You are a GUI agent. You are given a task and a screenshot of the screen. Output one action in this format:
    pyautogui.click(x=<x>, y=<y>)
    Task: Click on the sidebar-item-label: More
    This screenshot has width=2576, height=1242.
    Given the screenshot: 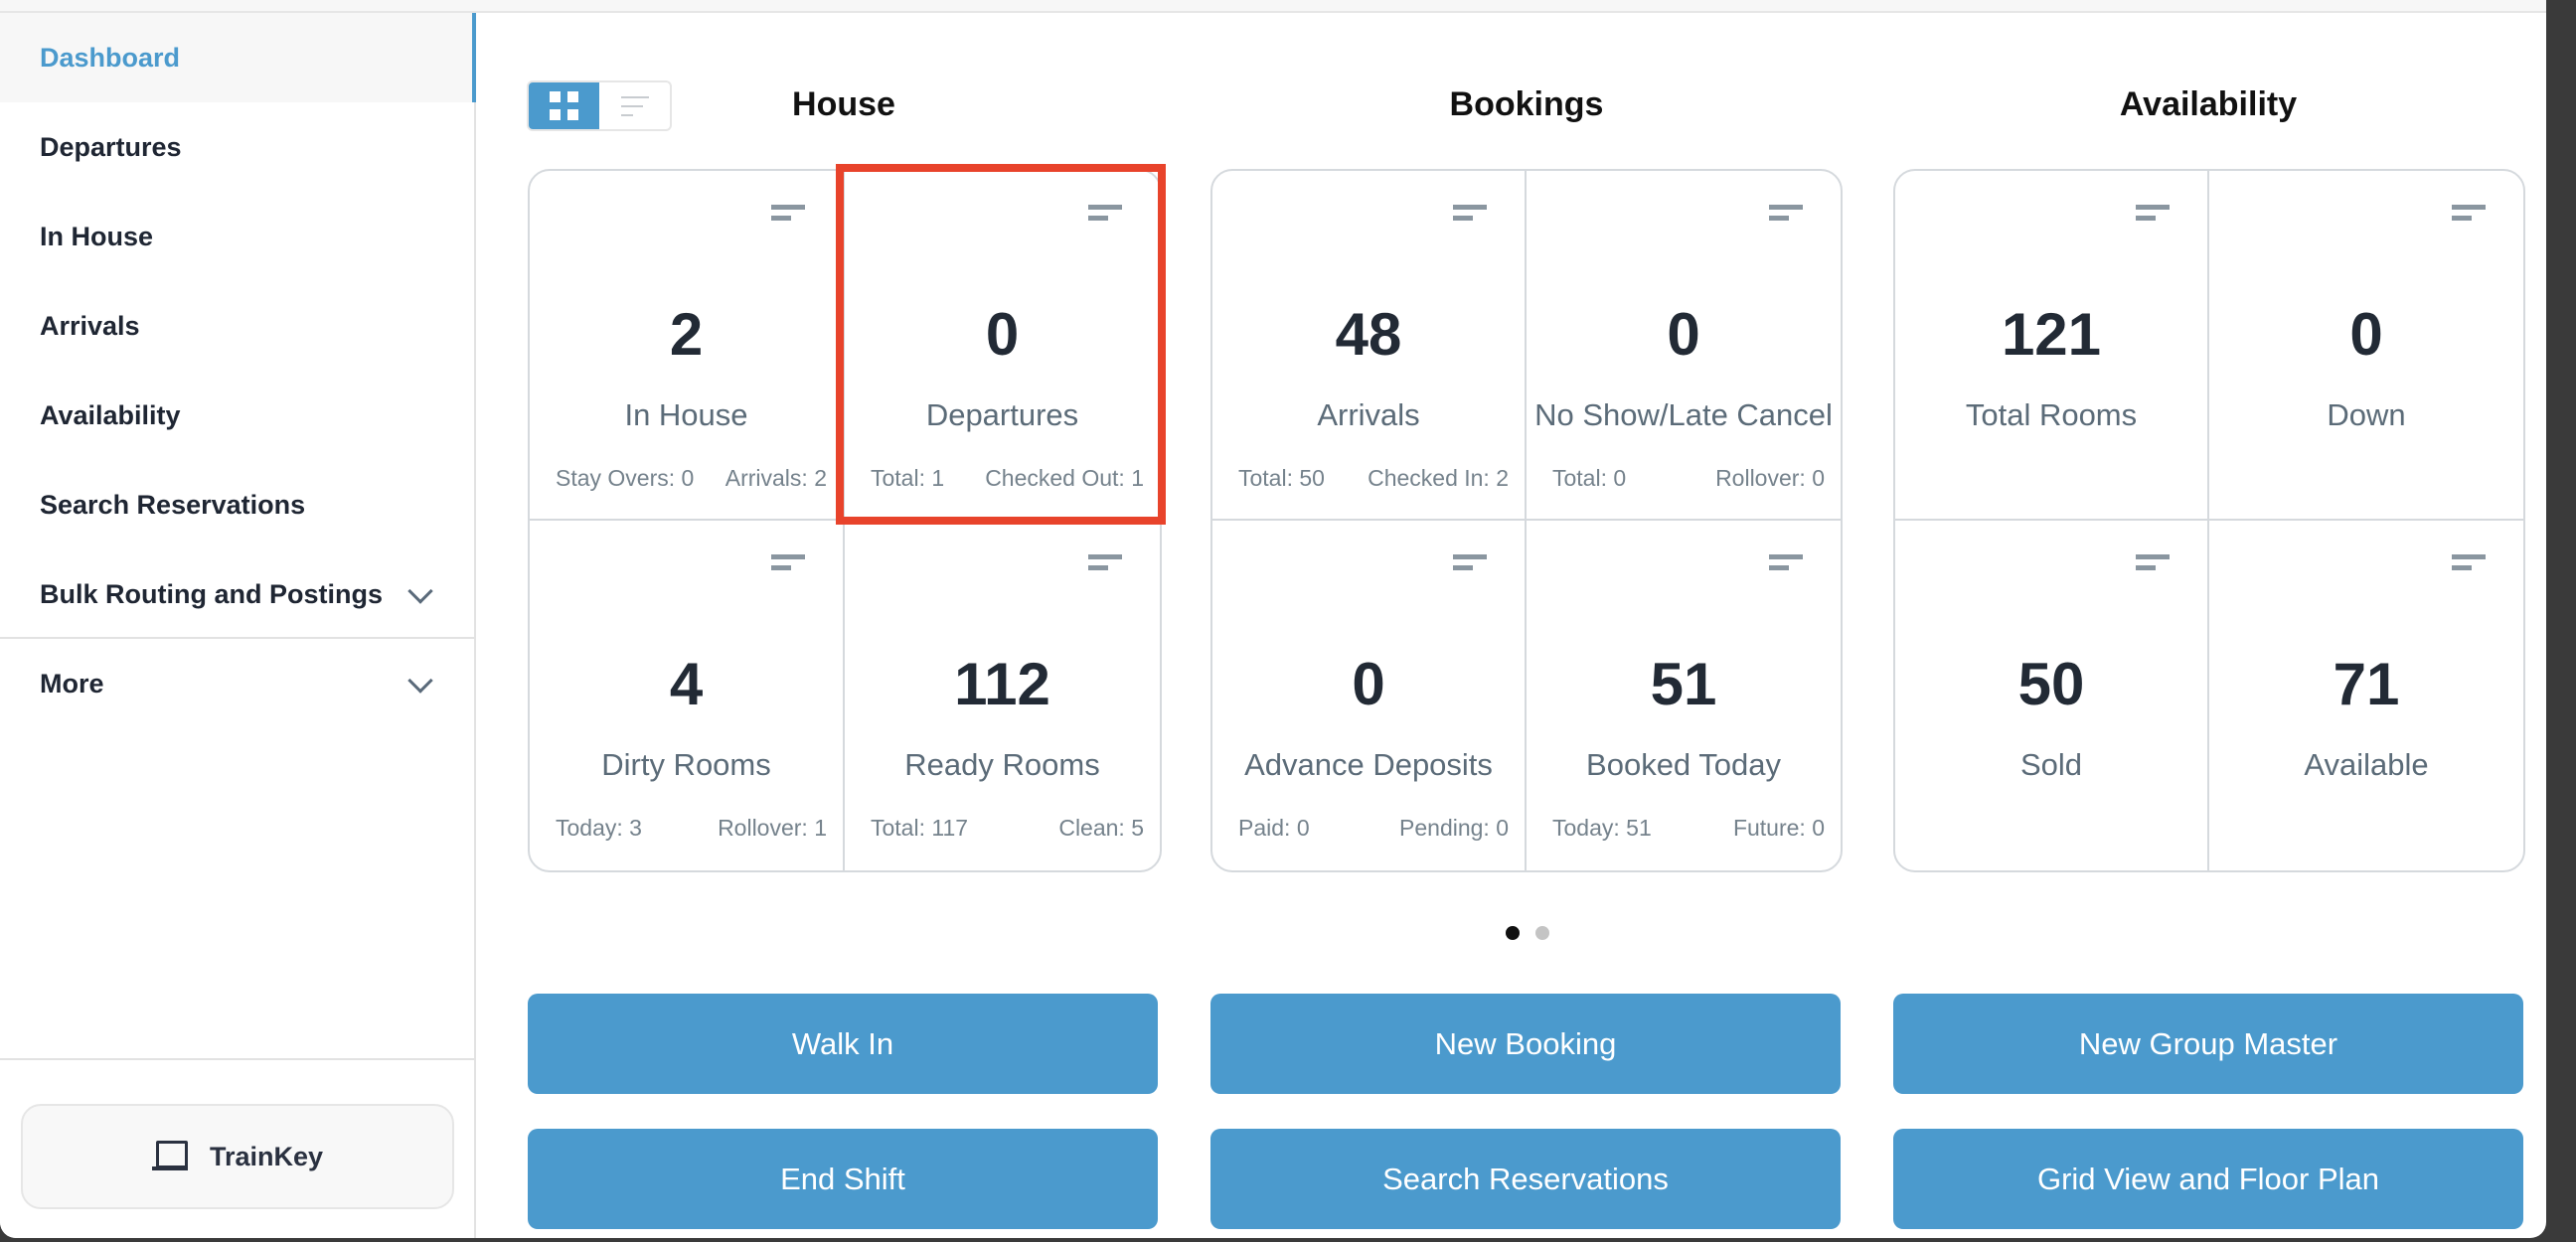 What is the action you would take?
    pyautogui.click(x=72, y=683)
    